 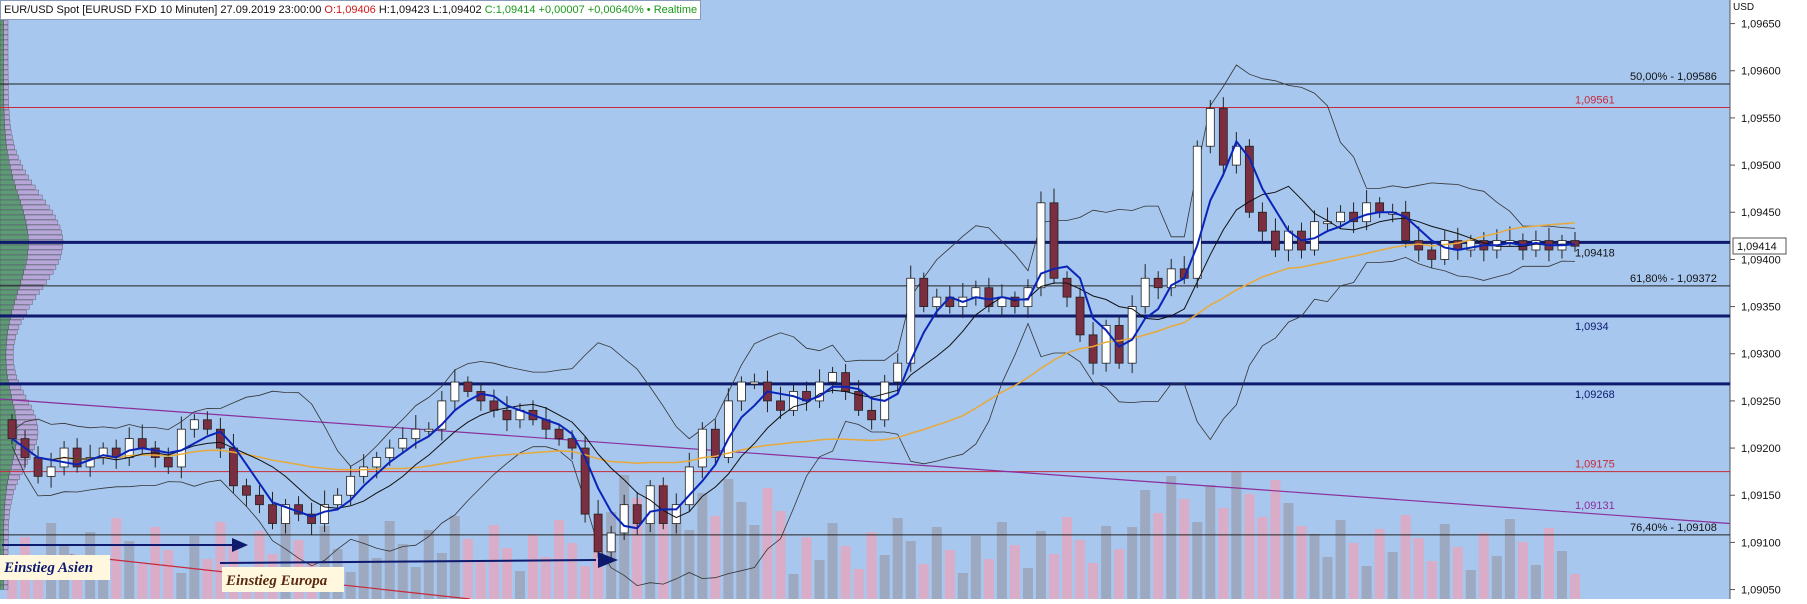 I want to click on axis-tick-label: 1,09350, so click(x=1761, y=308).